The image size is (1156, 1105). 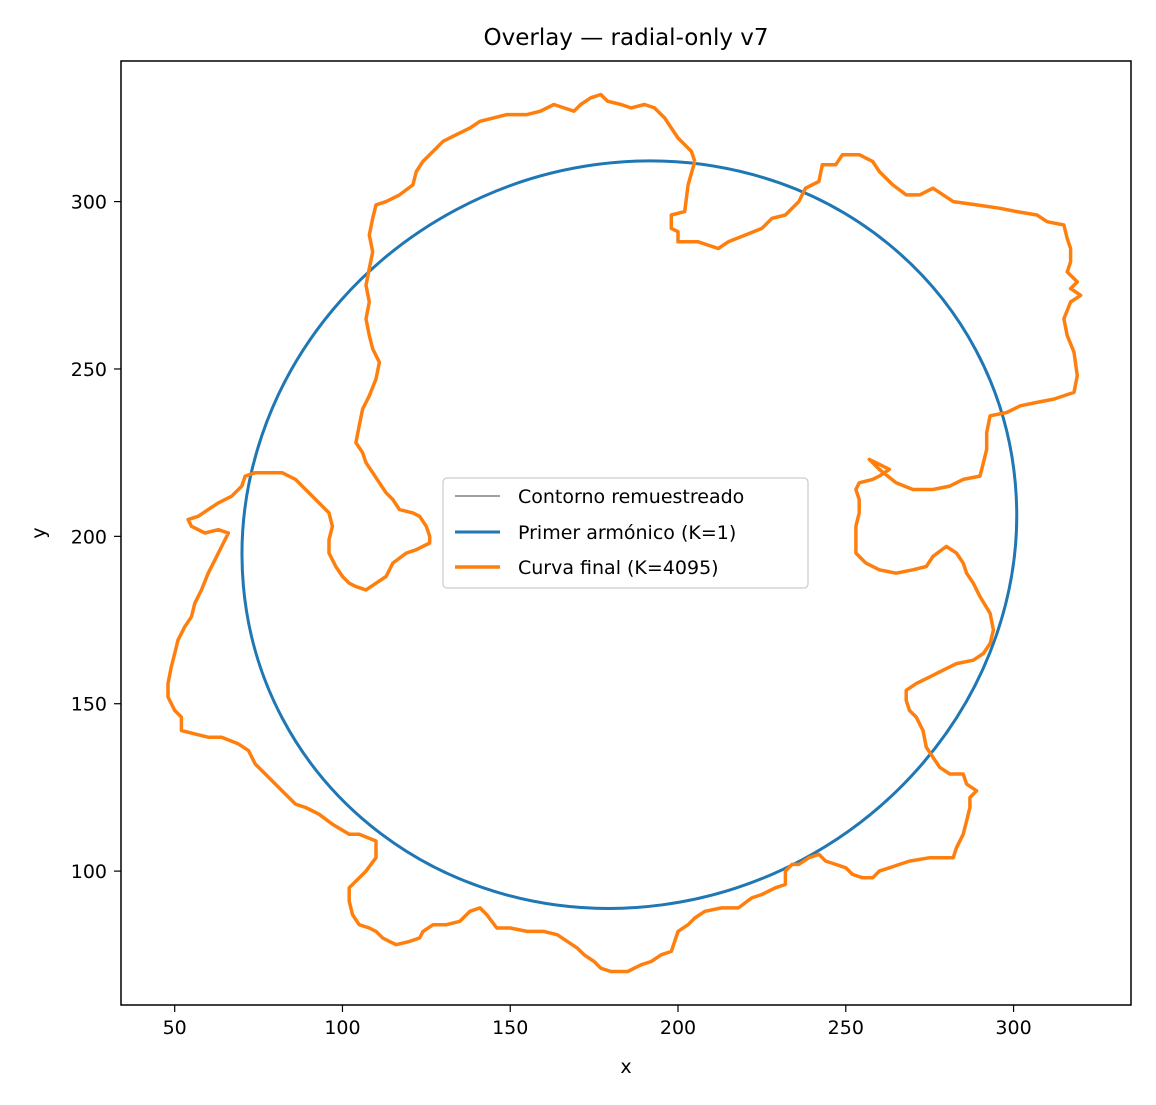 I want to click on y-axis-ticks: 100 150 200 250 300, so click(x=96, y=537).